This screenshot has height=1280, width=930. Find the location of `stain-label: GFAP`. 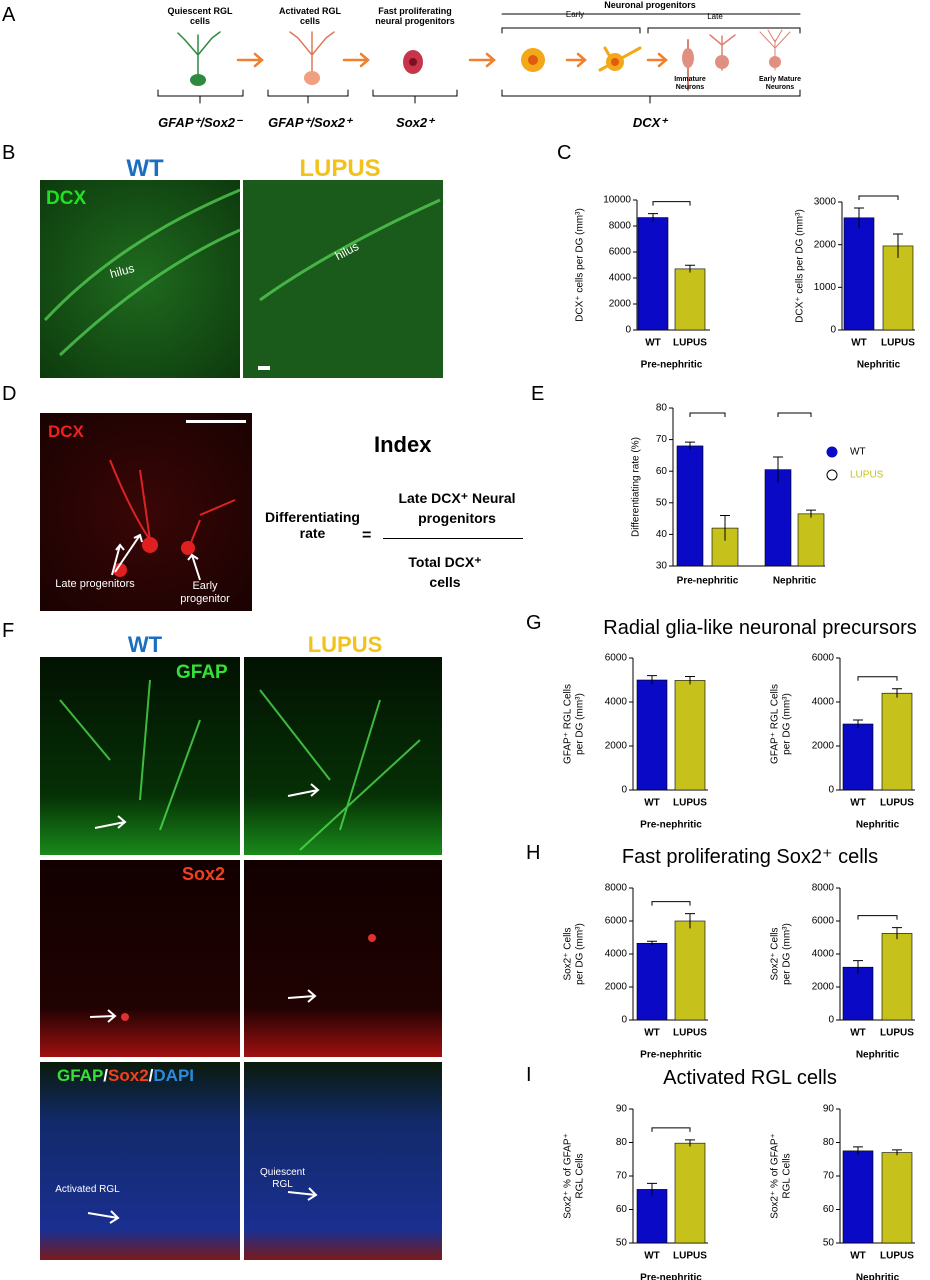

stain-label: GFAP is located at coordinates (202, 672).